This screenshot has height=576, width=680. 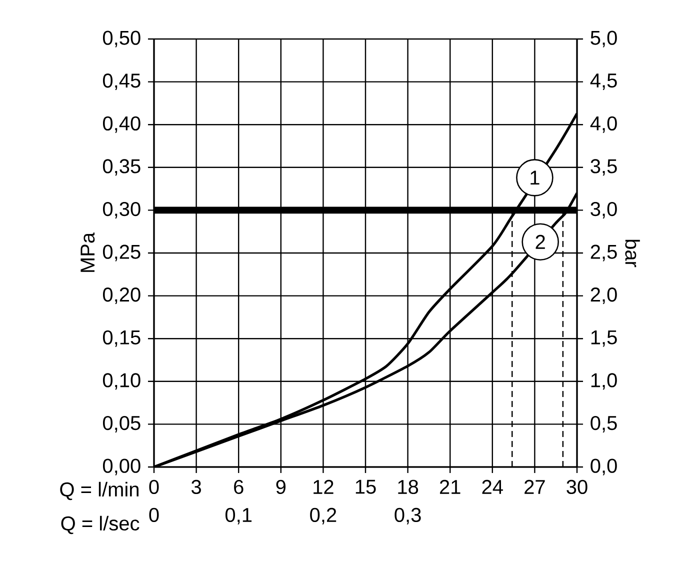 What do you see at coordinates (281, 487) in the screenshot?
I see `x-tick-label: 9` at bounding box center [281, 487].